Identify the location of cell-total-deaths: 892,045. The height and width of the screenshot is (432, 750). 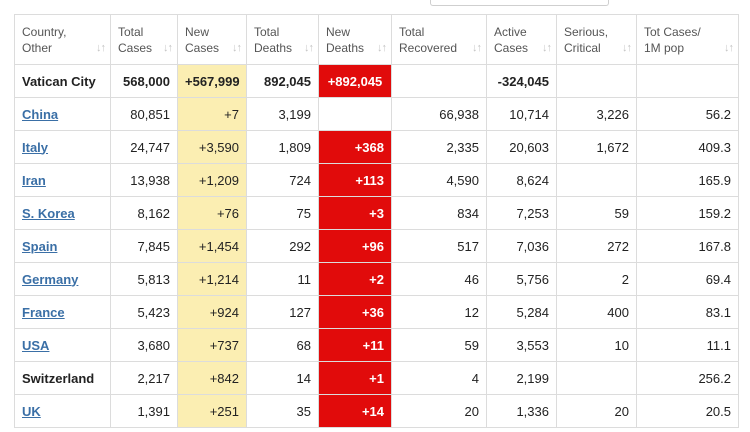
(282, 81).